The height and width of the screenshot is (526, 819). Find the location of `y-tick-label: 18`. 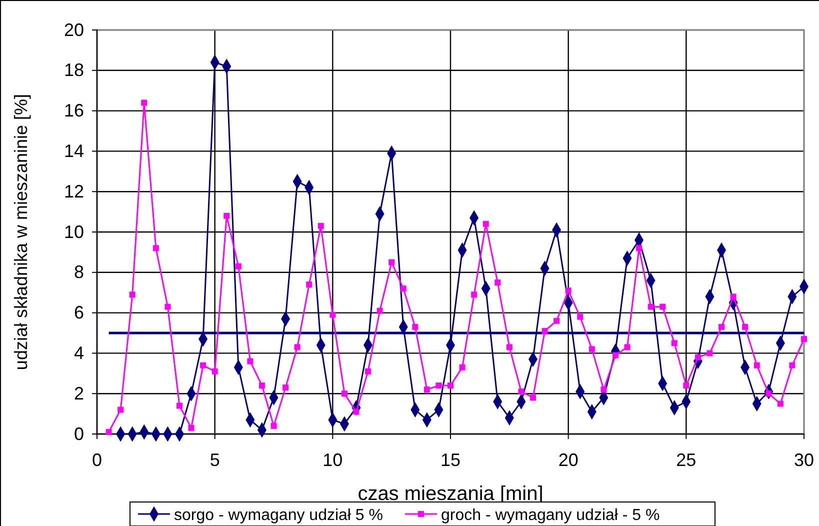

y-tick-label: 18 is located at coordinates (74, 70).